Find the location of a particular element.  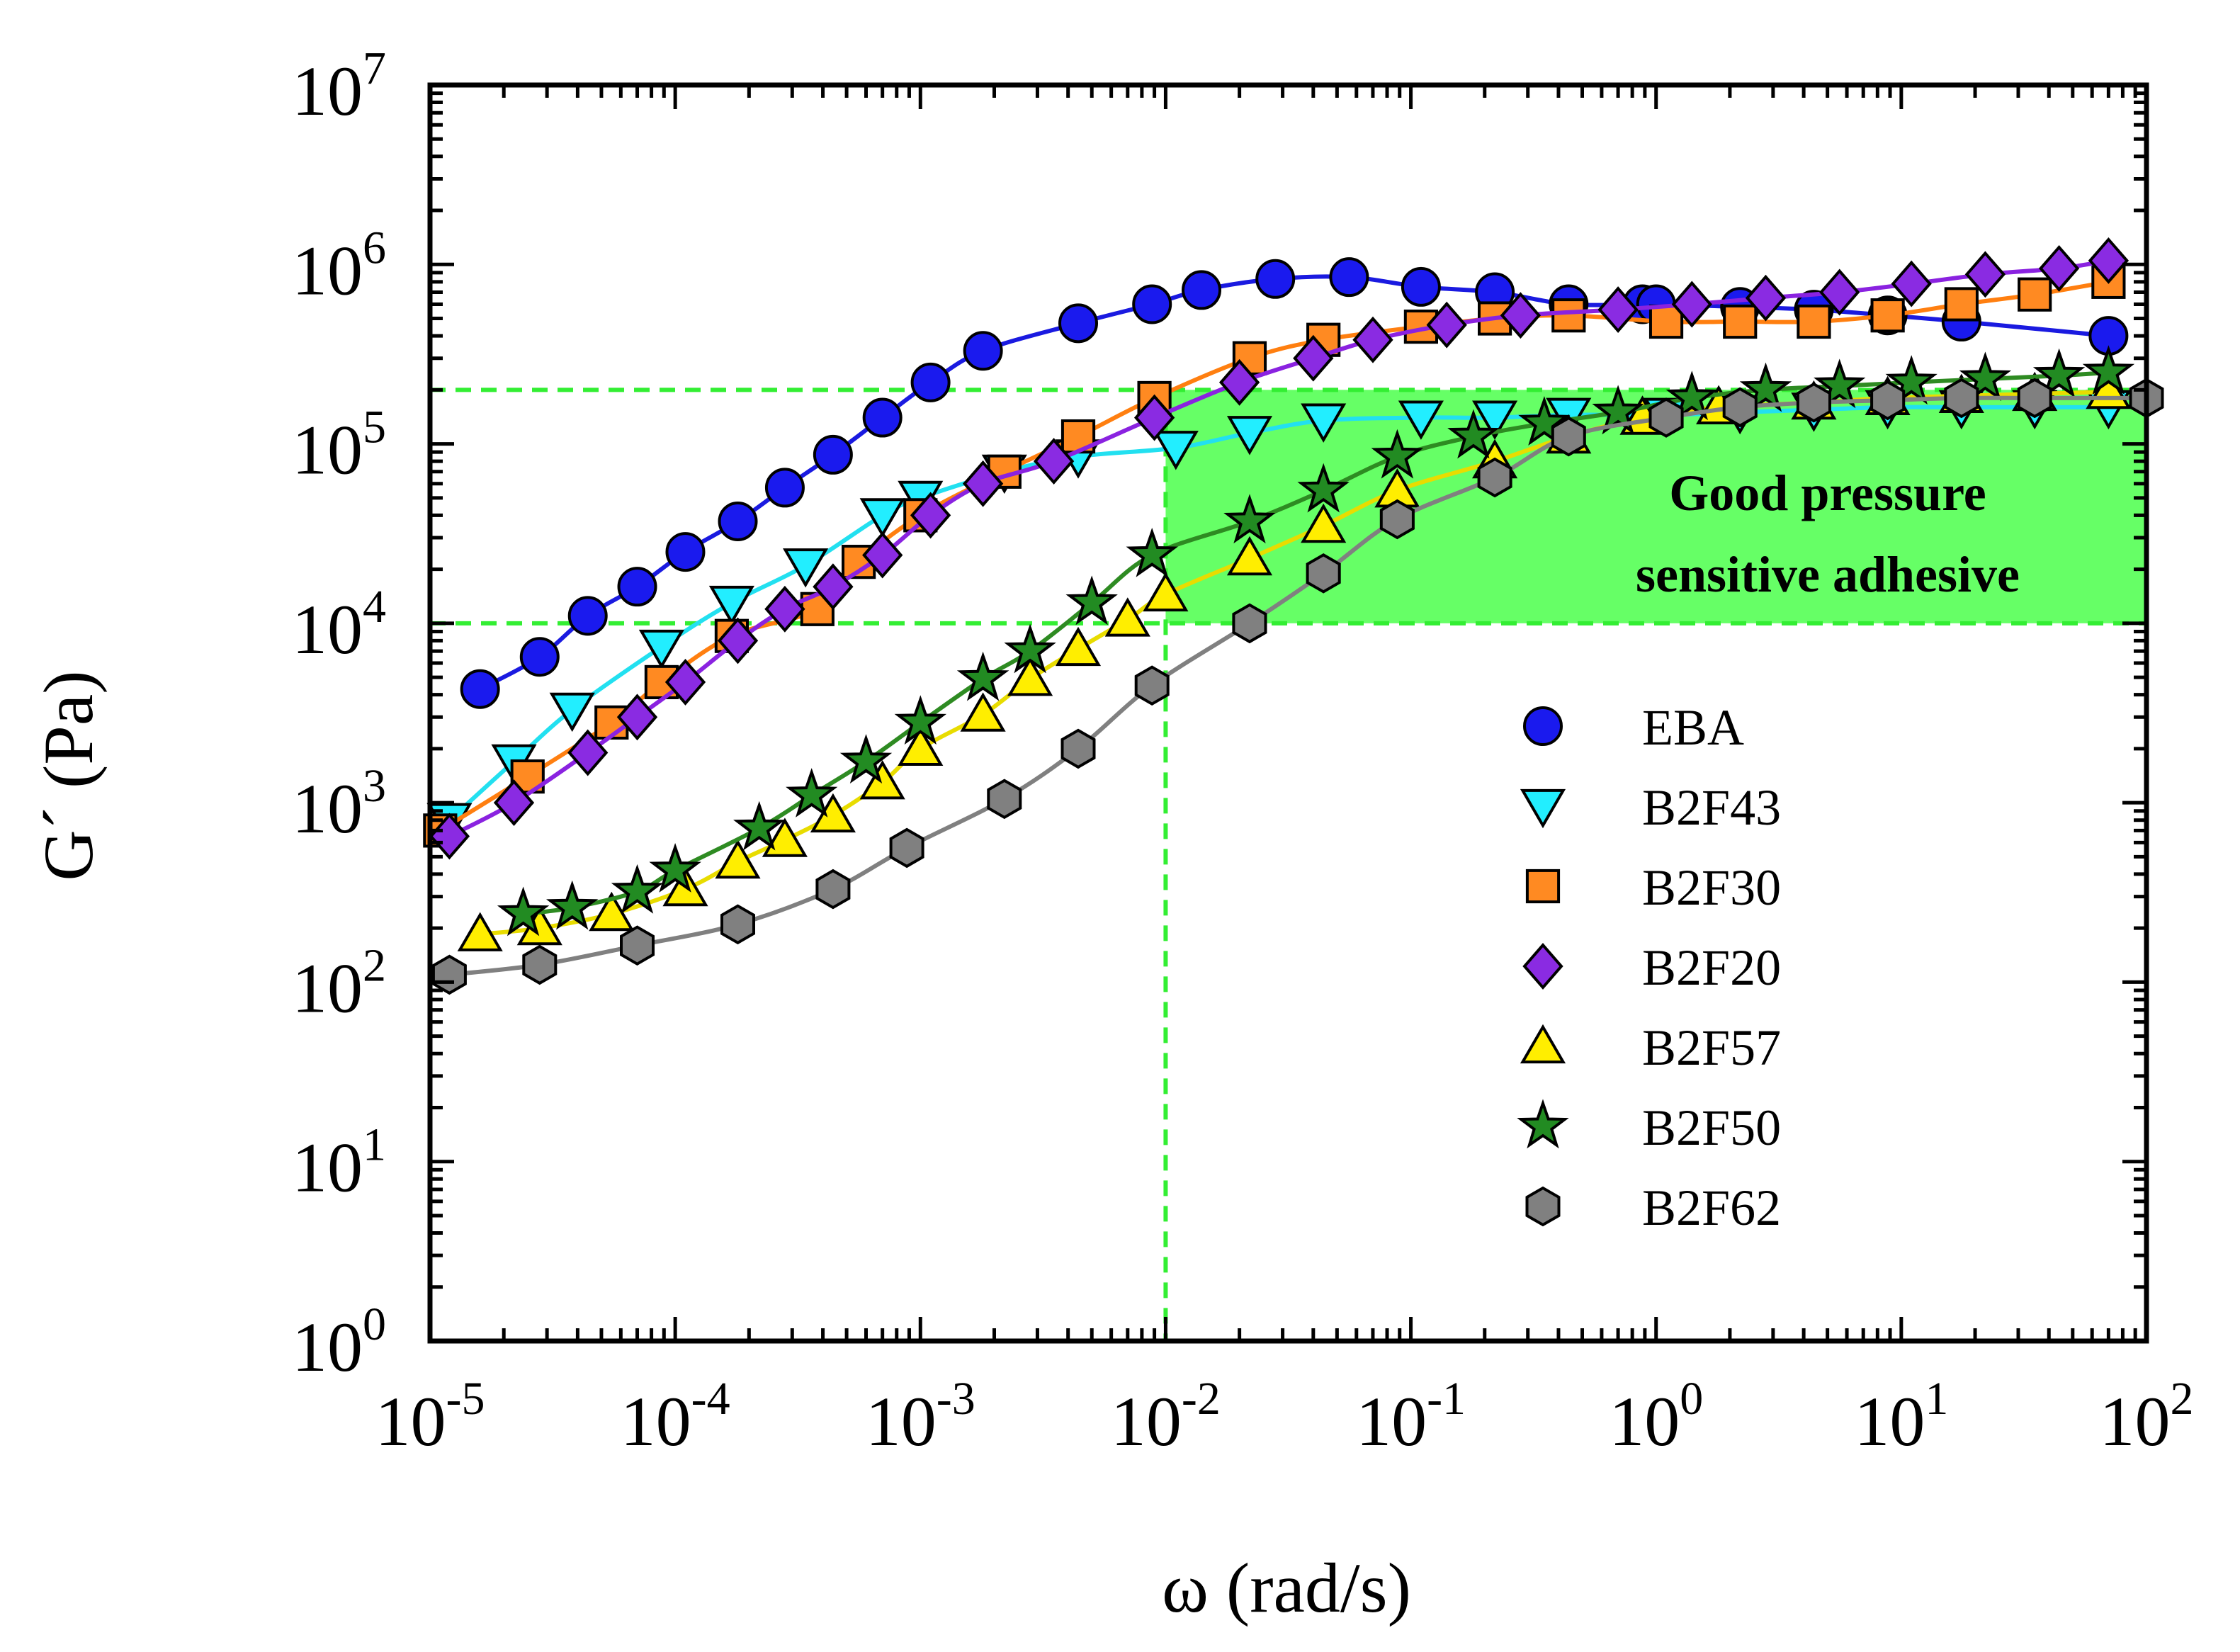

legend-marker-b2f43 is located at coordinates (1543, 808).